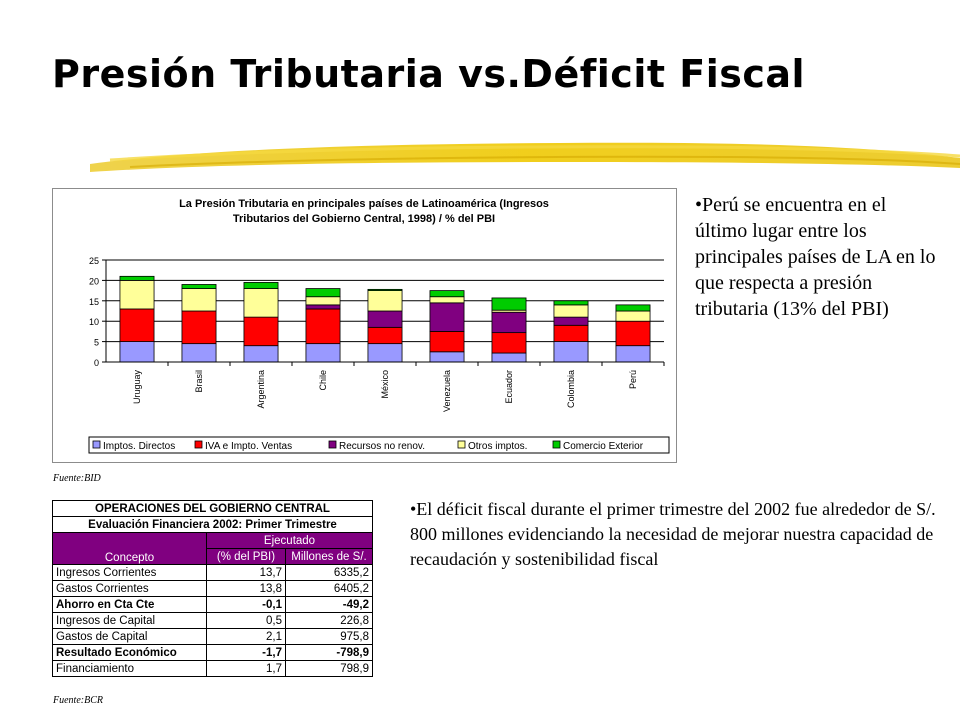 The height and width of the screenshot is (720, 960). What do you see at coordinates (129, 588) in the screenshot?
I see `row-label: Gastos Corrientes` at bounding box center [129, 588].